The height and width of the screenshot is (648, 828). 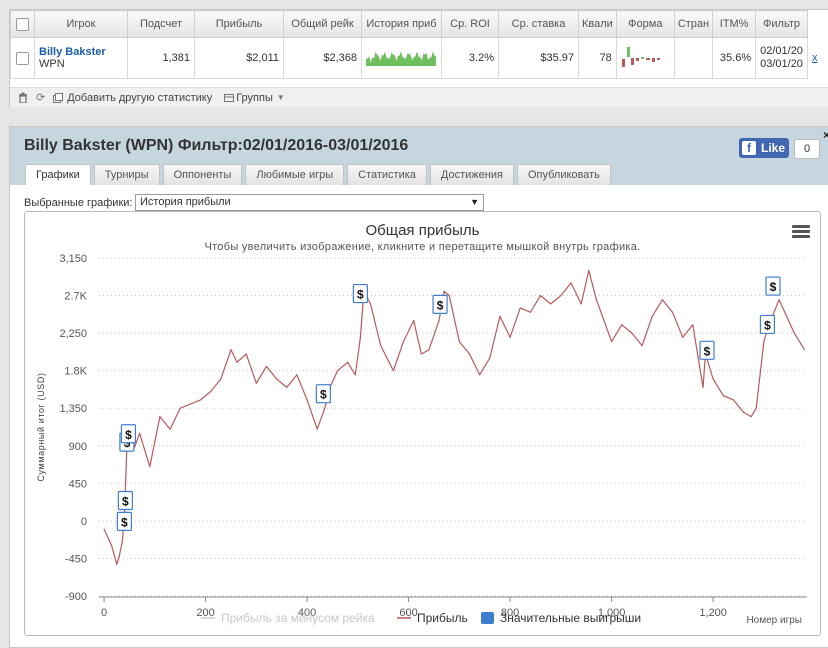 What do you see at coordinates (401, 24) in the screenshot?
I see `col-profit-history: История приб` at bounding box center [401, 24].